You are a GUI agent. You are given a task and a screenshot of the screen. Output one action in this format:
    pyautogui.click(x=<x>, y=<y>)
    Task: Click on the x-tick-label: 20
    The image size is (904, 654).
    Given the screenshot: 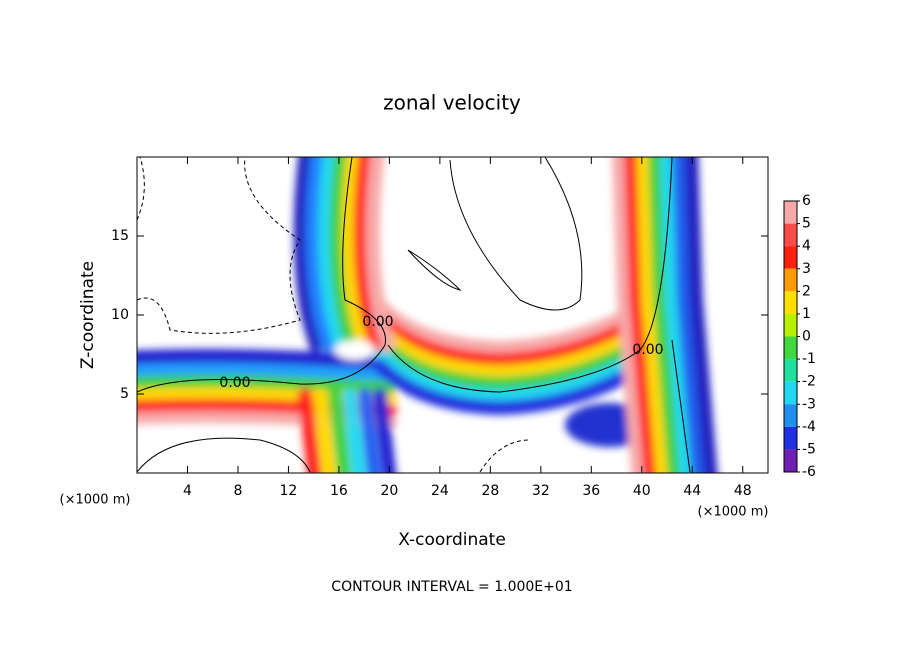 What is the action you would take?
    pyautogui.click(x=389, y=491)
    